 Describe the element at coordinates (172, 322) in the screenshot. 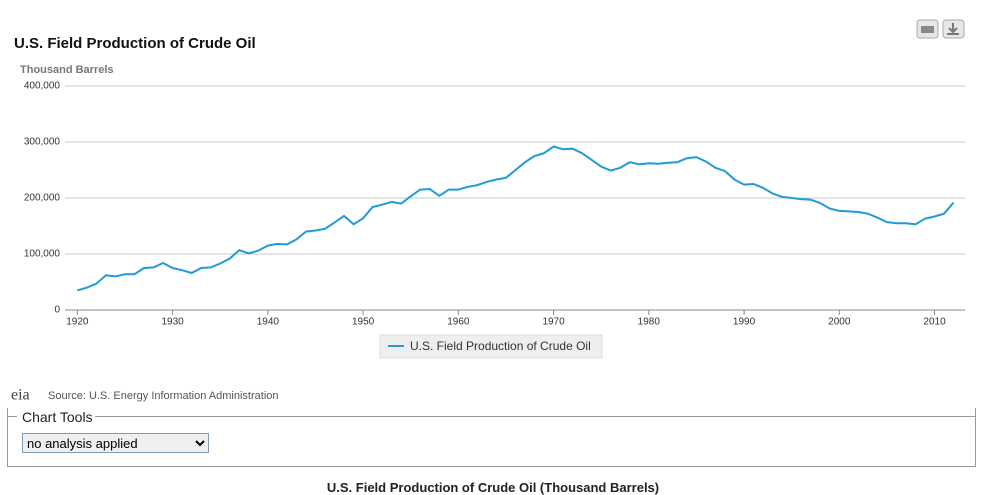

I see `x-tick-label: 1930` at that location.